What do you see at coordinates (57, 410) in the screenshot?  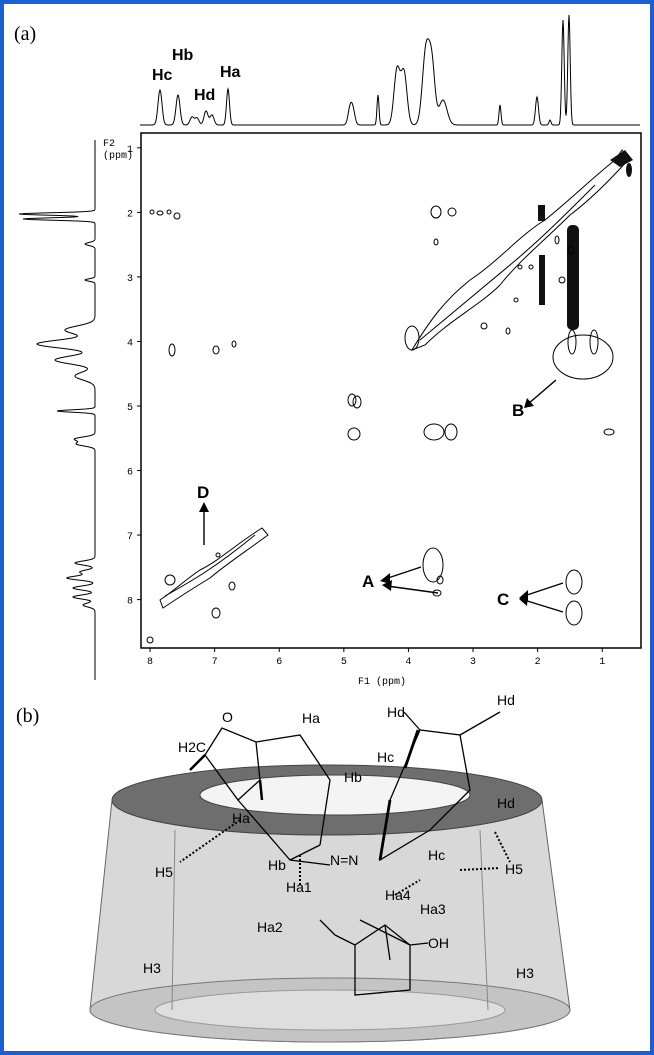 I see `projection-f2` at bounding box center [57, 410].